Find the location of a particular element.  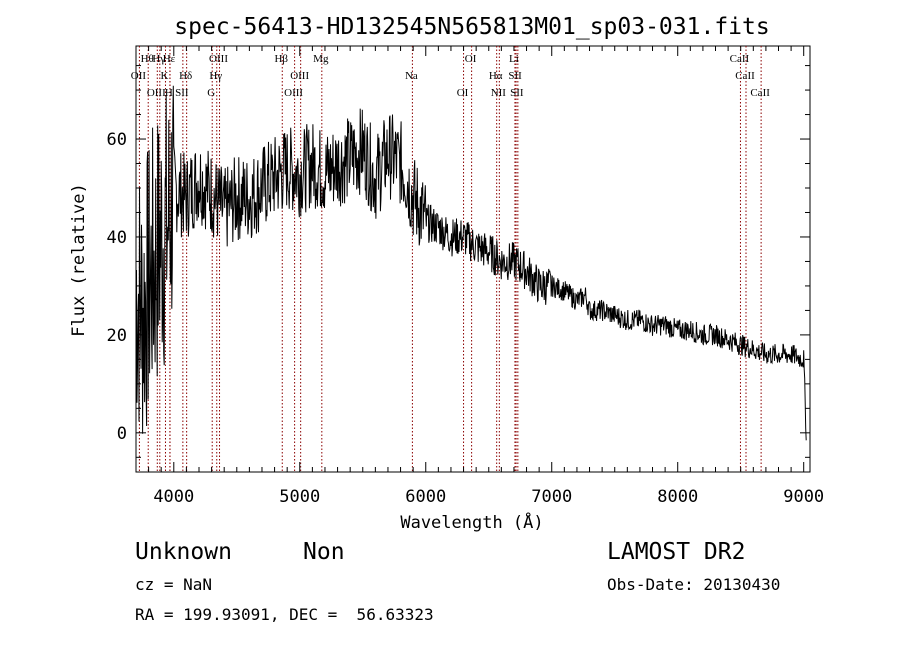

x-tick-label: 5000 is located at coordinates (299, 497).